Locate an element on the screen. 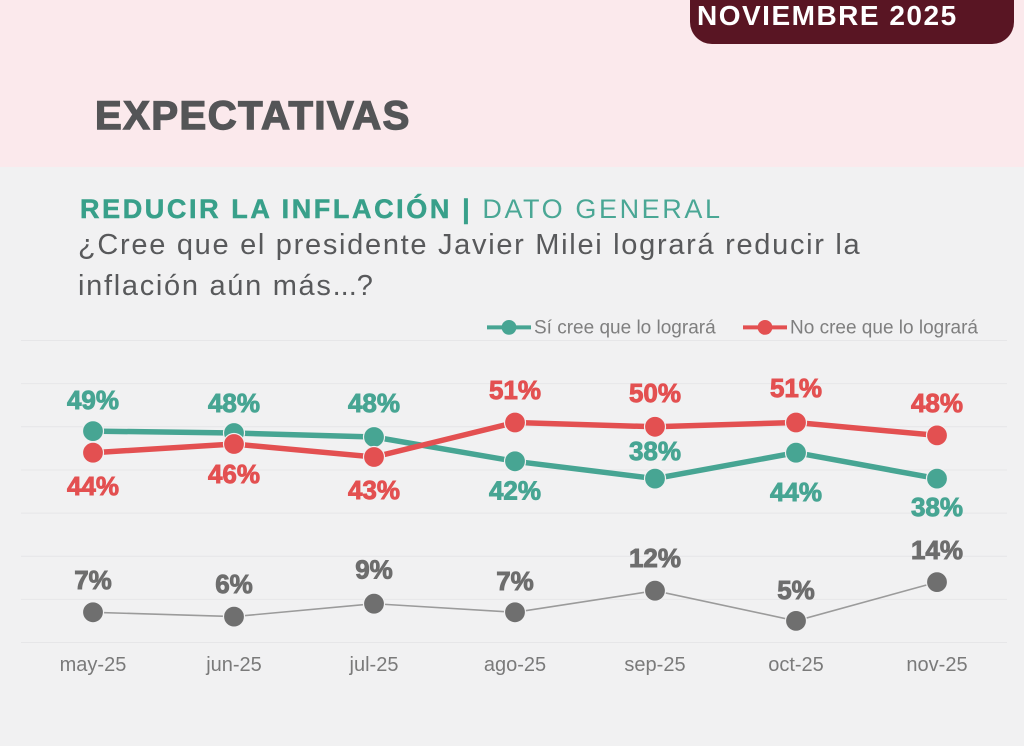 The image size is (1024, 746). svg-text: 50% is located at coordinates (655, 393).